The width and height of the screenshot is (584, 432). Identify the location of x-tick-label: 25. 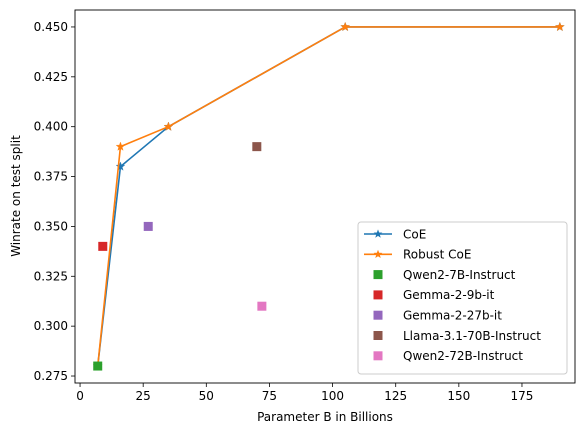
(143, 396).